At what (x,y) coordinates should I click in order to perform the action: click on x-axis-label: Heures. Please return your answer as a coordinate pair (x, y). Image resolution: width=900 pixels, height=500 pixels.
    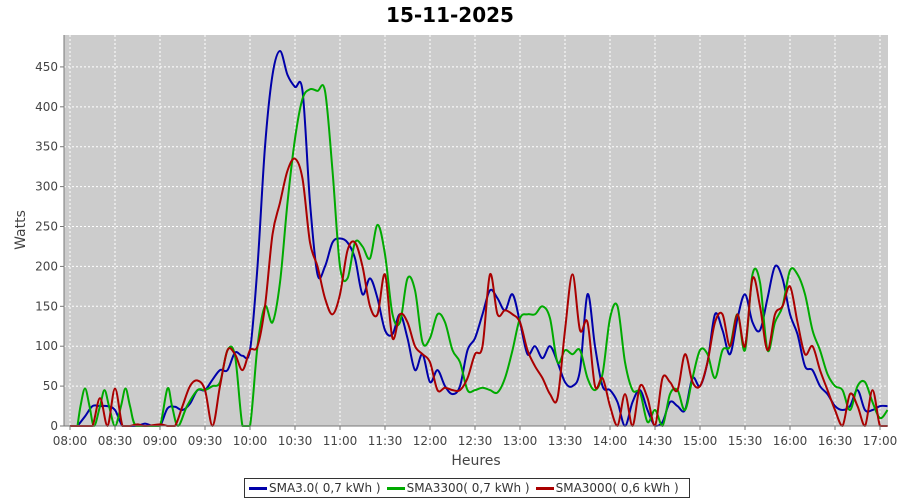
    Looking at the image, I should click on (475, 461).